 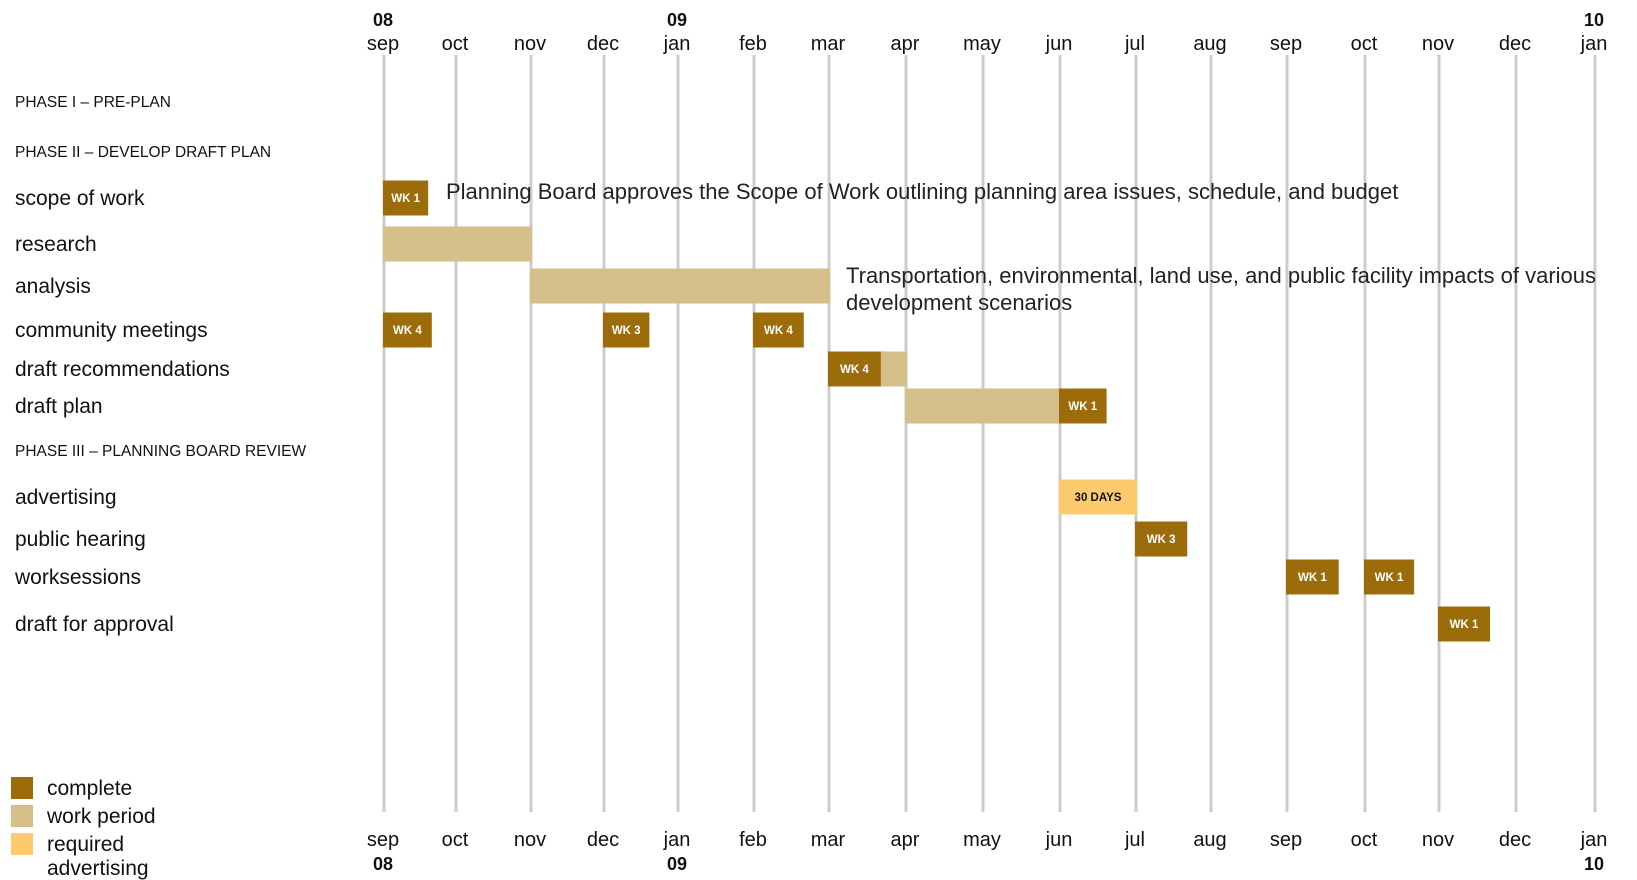 I want to click on task-label: research, so click(x=56, y=244).